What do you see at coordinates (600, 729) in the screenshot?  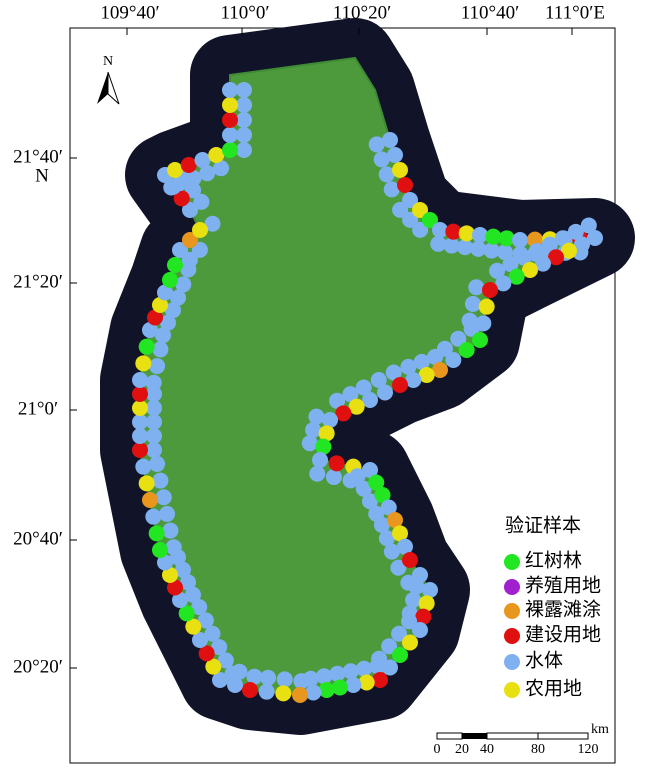 I see `scale-unit: km` at bounding box center [600, 729].